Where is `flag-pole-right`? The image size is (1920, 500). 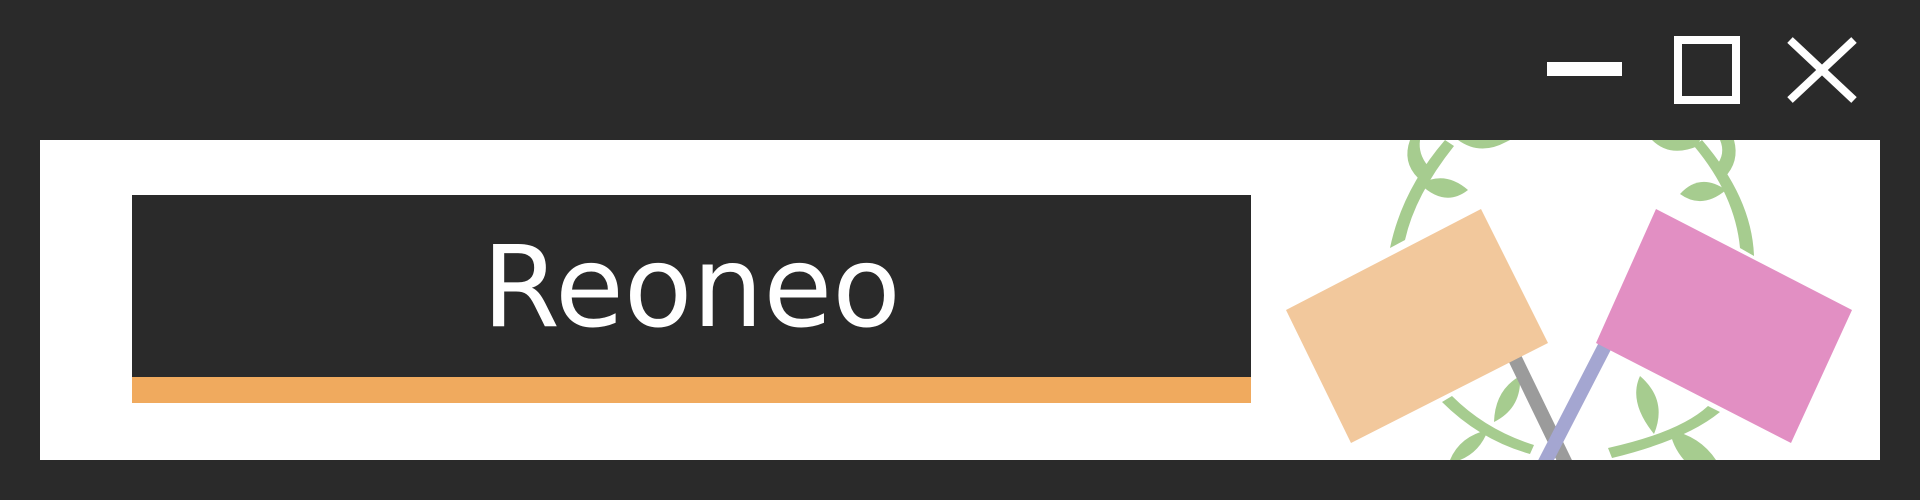
flag-pole-right is located at coordinates (1576, 398).